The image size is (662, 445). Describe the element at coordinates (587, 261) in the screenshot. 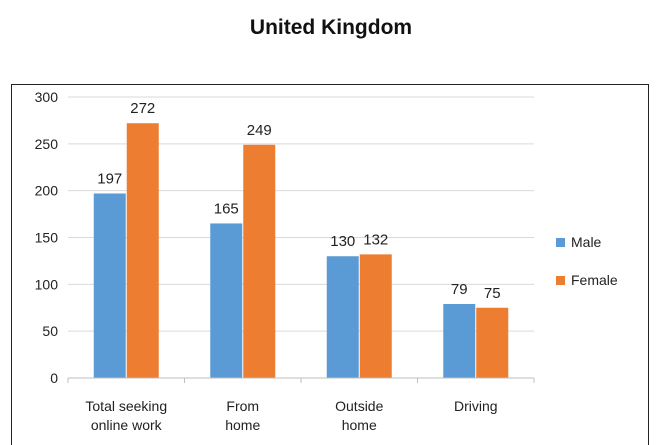

I see `legend: Male Female` at that location.